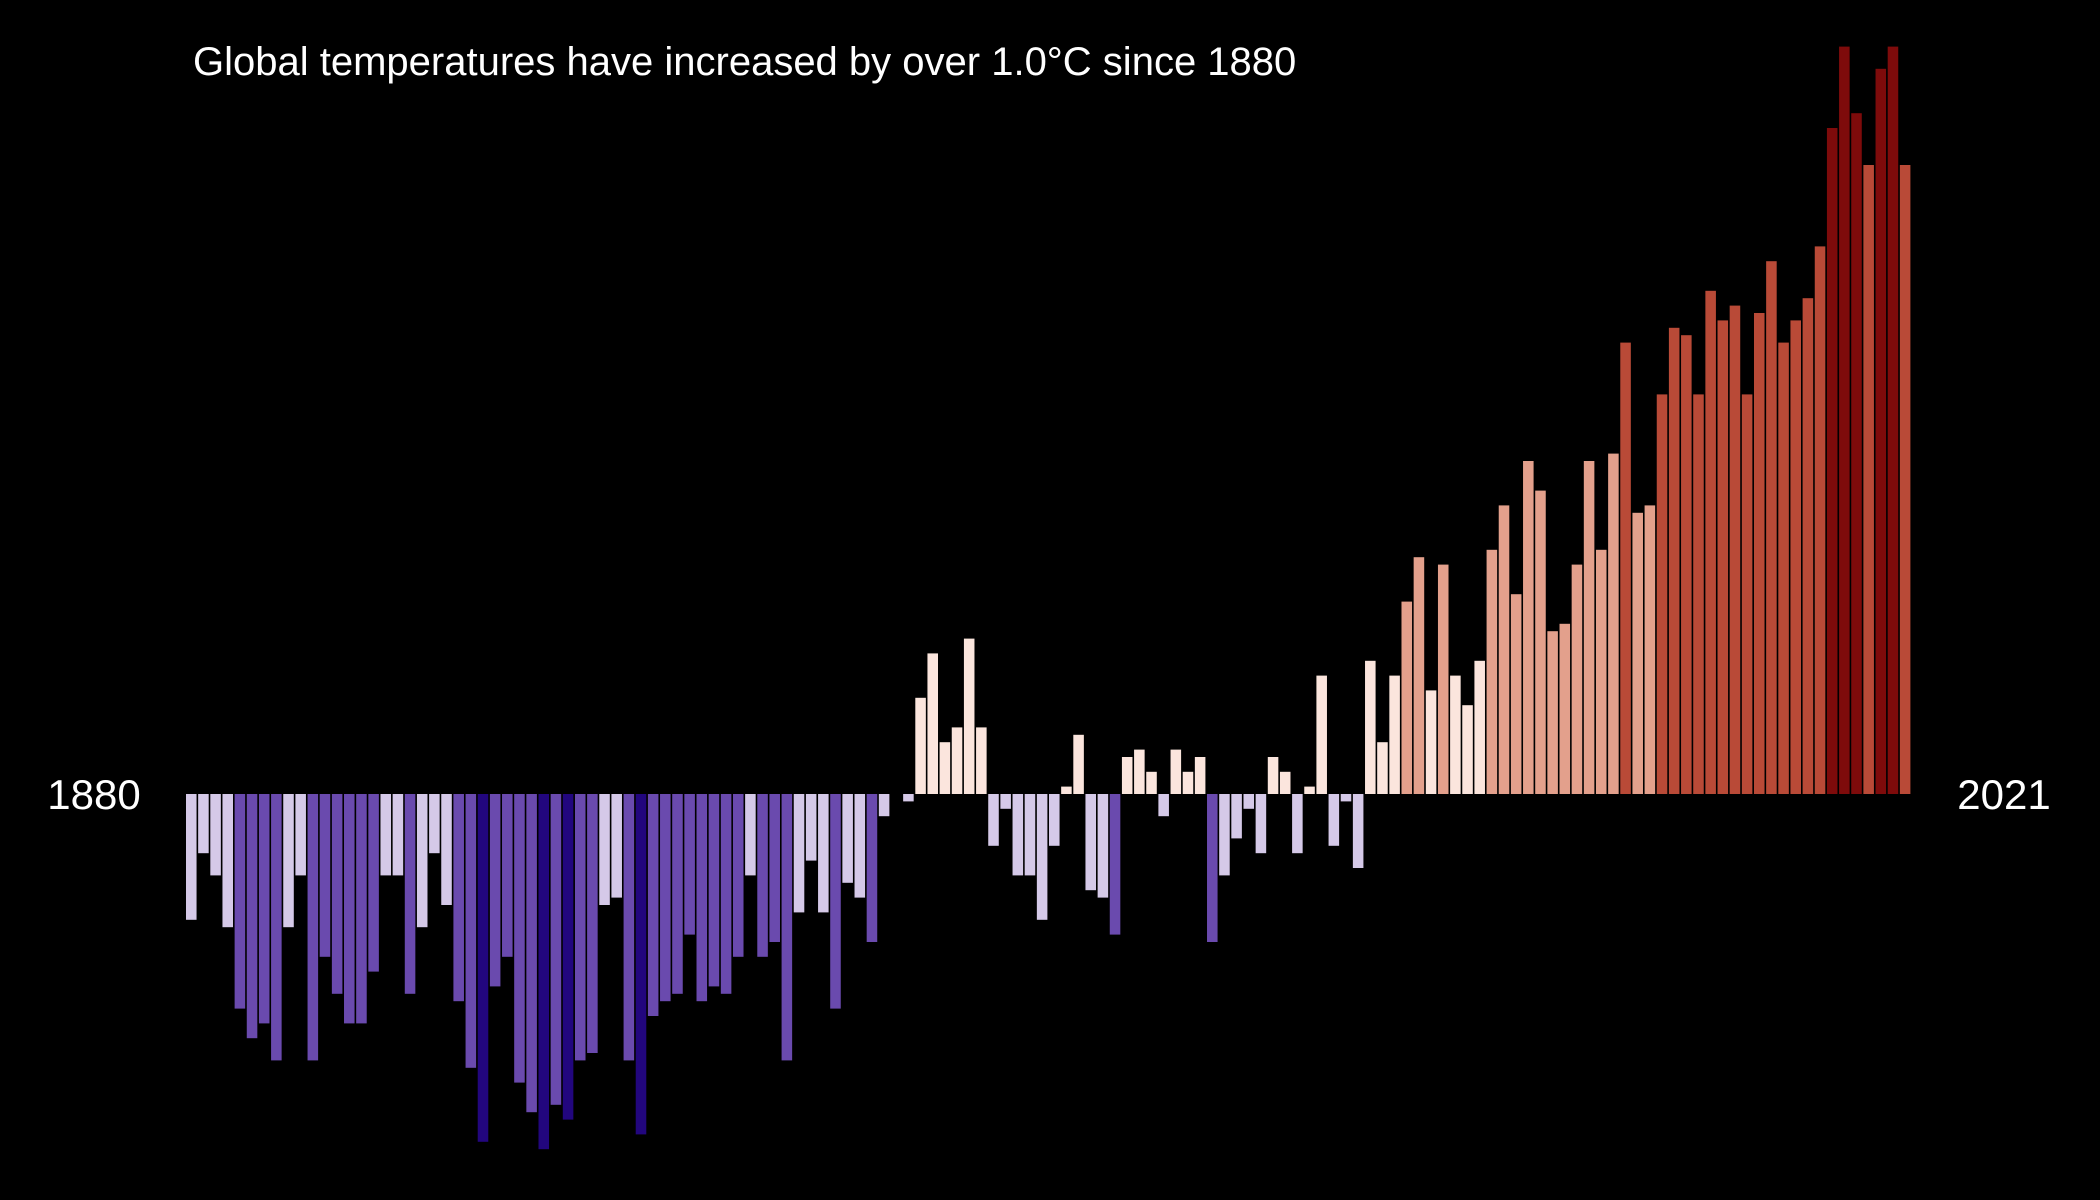 The width and height of the screenshot is (2100, 1200). I want to click on bar-1967, so click(1249, 801).